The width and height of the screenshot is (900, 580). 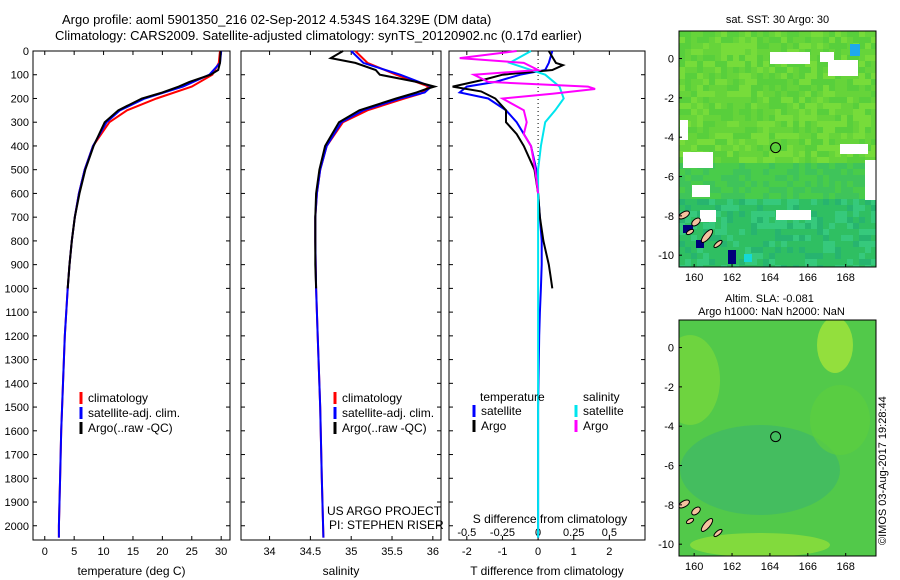 What do you see at coordinates (501, 411) in the screenshot?
I see `legend-label: satellite` at bounding box center [501, 411].